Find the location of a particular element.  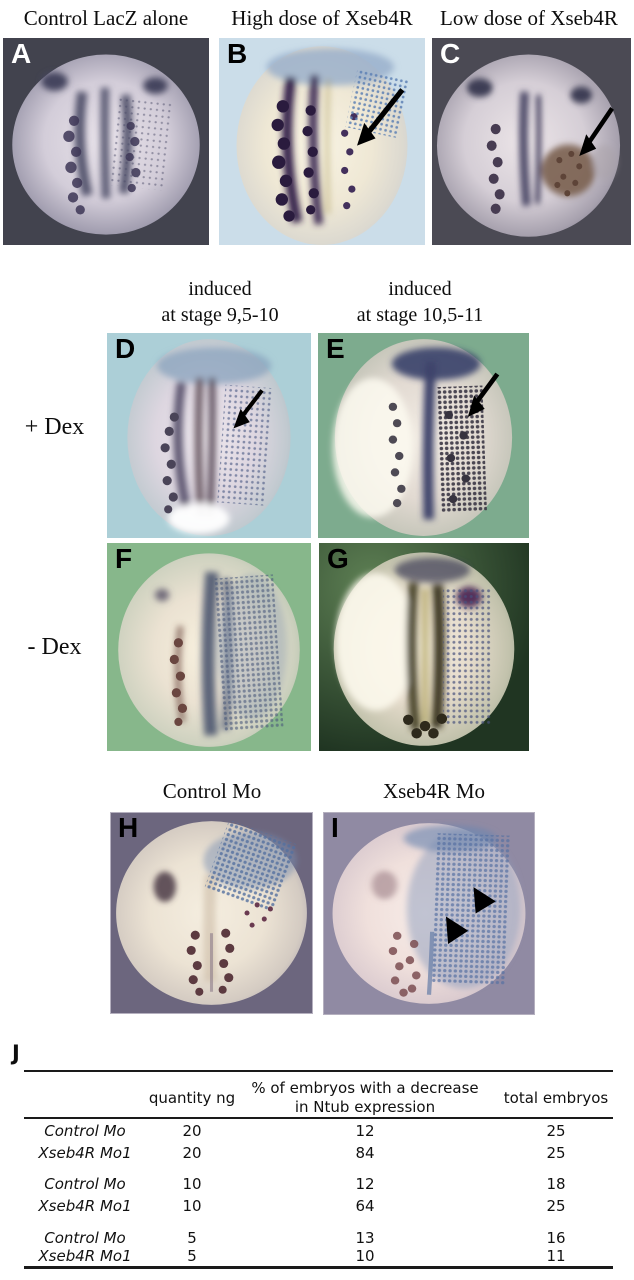

embryo-illustration-D is located at coordinates (209, 437).